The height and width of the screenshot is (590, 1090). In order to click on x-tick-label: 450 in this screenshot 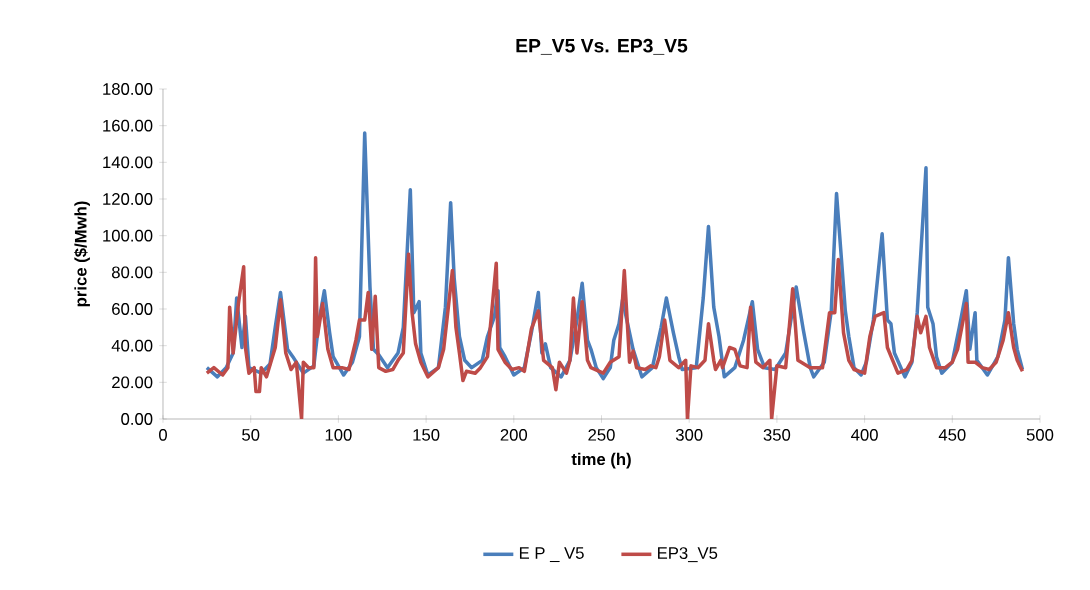, I will do `click(952, 434)`.